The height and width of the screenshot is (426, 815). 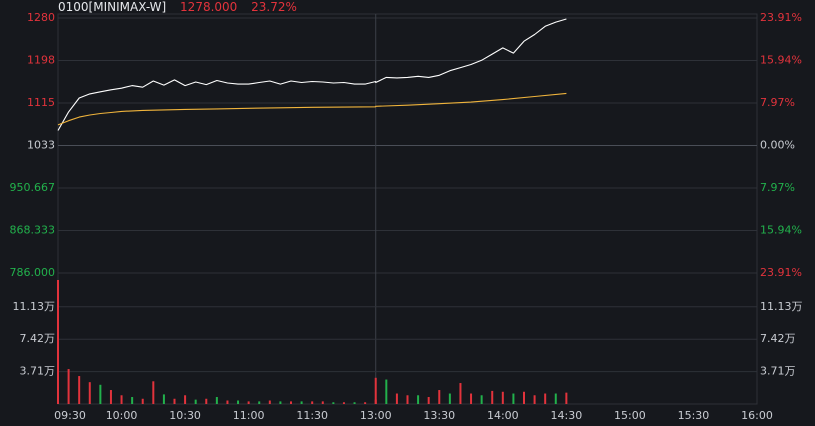 I want to click on left-price-axis: 1280 1198 1115 1033 950.667 868.333 786.000, so click(x=33, y=145).